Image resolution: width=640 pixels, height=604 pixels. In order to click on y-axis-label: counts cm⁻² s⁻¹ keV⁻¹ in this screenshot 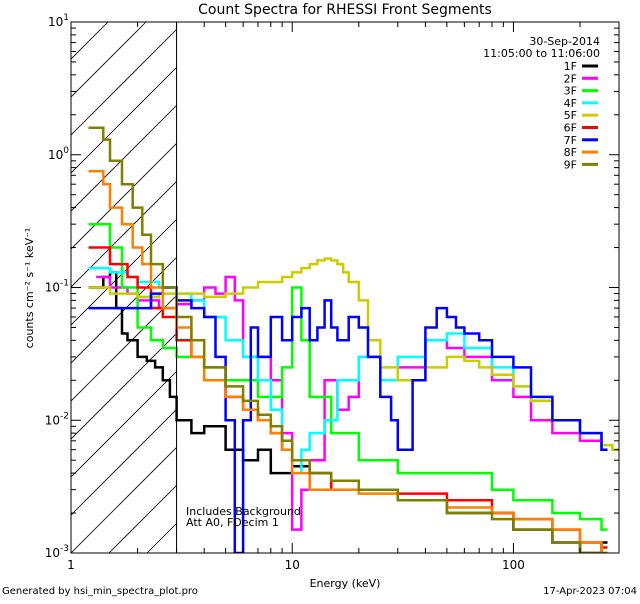, I will do `click(29, 288)`.